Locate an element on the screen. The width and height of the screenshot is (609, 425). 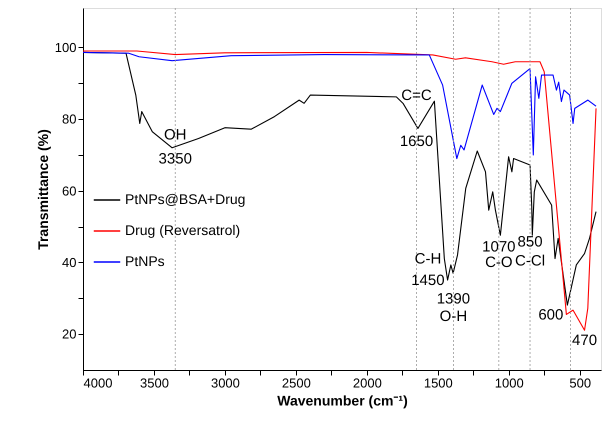
annotation: 1650 is located at coordinates (417, 141).